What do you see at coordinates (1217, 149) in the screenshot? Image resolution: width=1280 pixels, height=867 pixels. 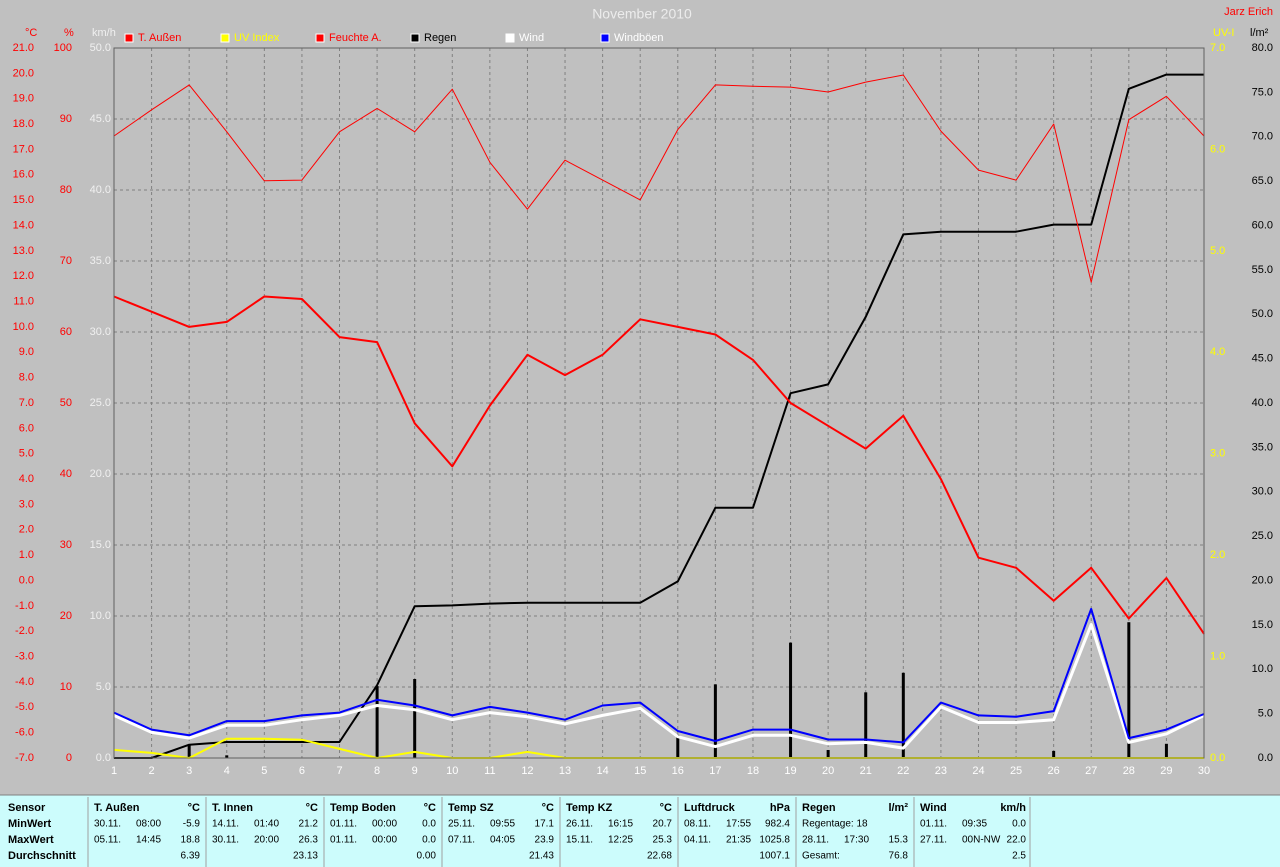 I see `y-tick-label: 6.0` at bounding box center [1217, 149].